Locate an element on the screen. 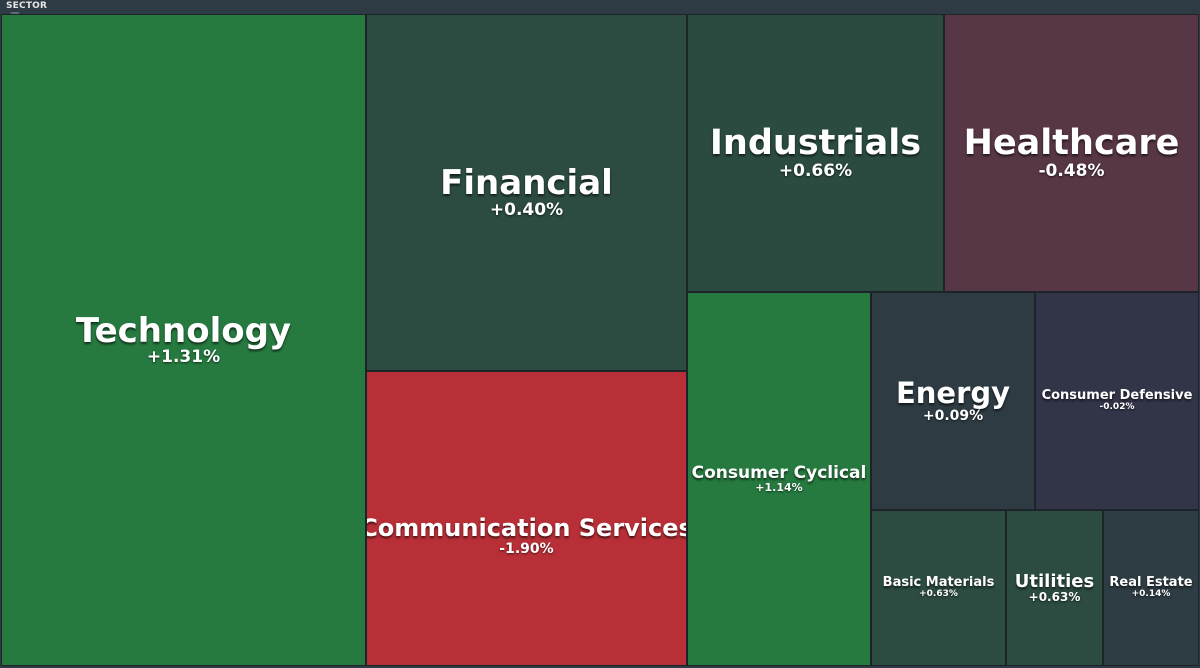 The width and height of the screenshot is (1200, 668). tile-label: Healthcare is located at coordinates (1071, 143).